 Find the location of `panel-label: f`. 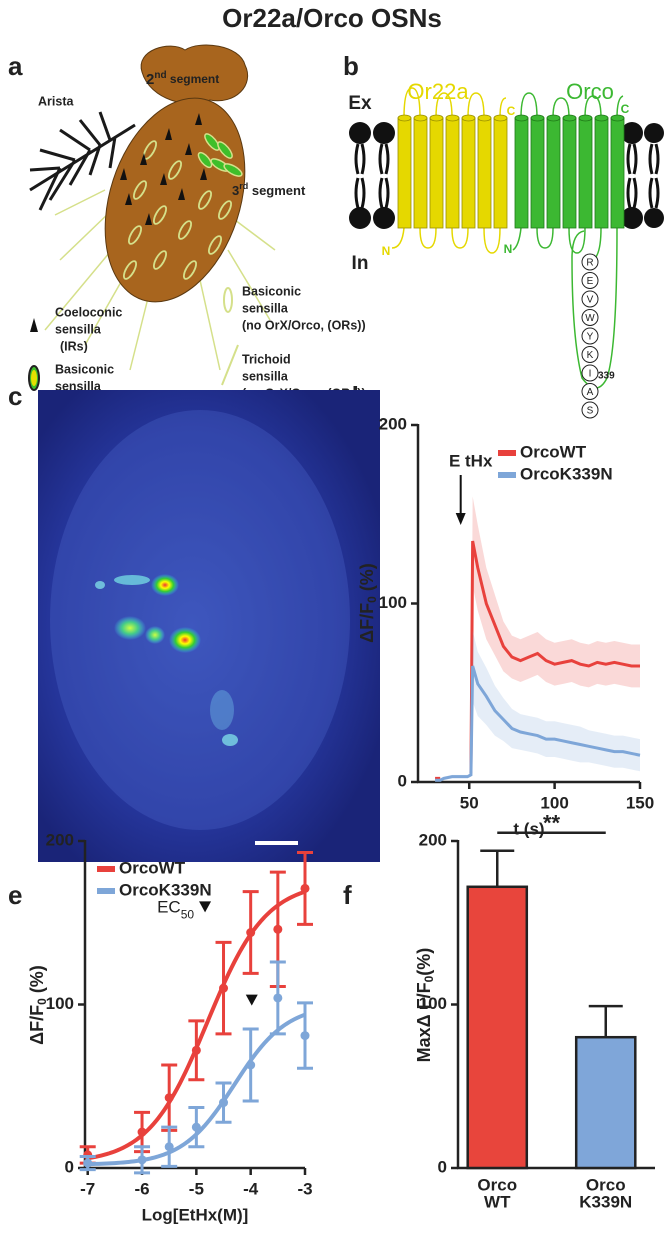

panel-label: f is located at coordinates (347, 895).